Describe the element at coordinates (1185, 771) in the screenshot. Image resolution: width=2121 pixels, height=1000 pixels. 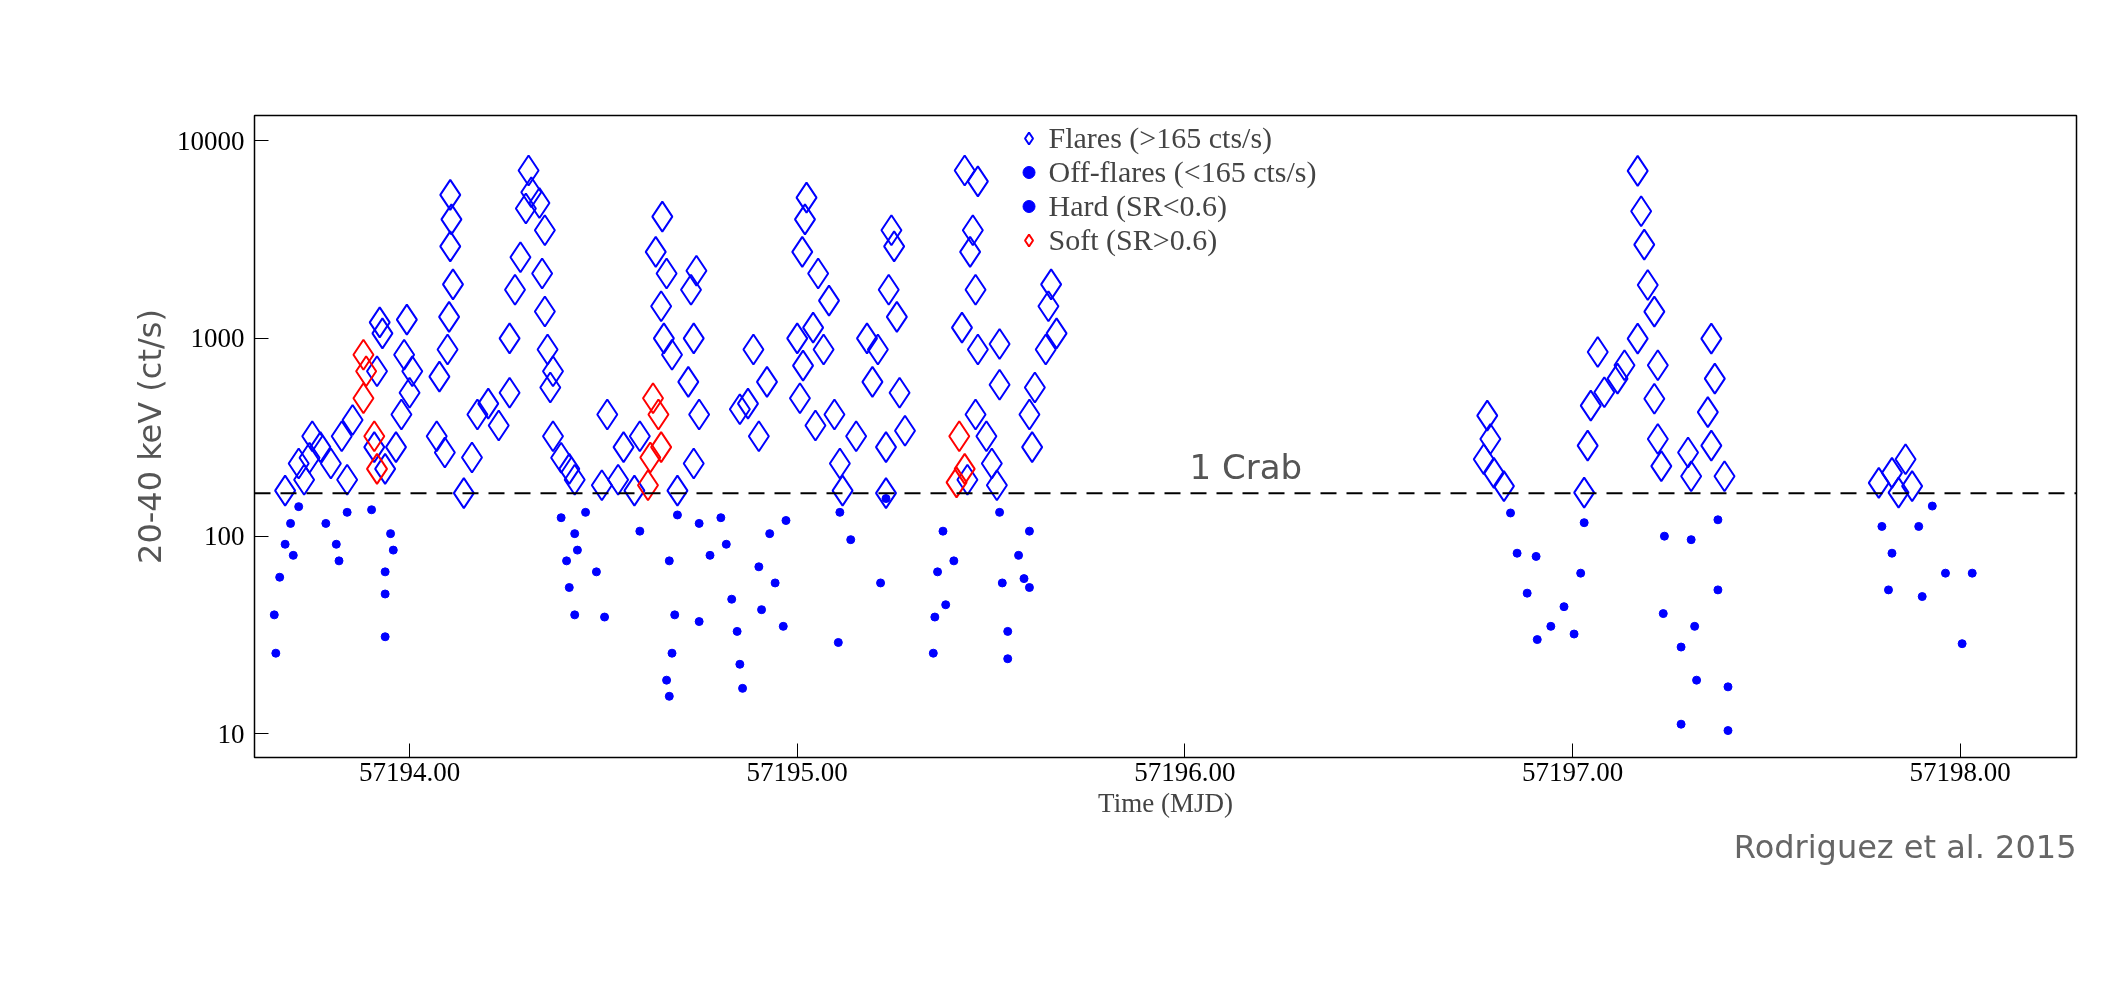
I see `x-tick-label: 57196.00` at that location.